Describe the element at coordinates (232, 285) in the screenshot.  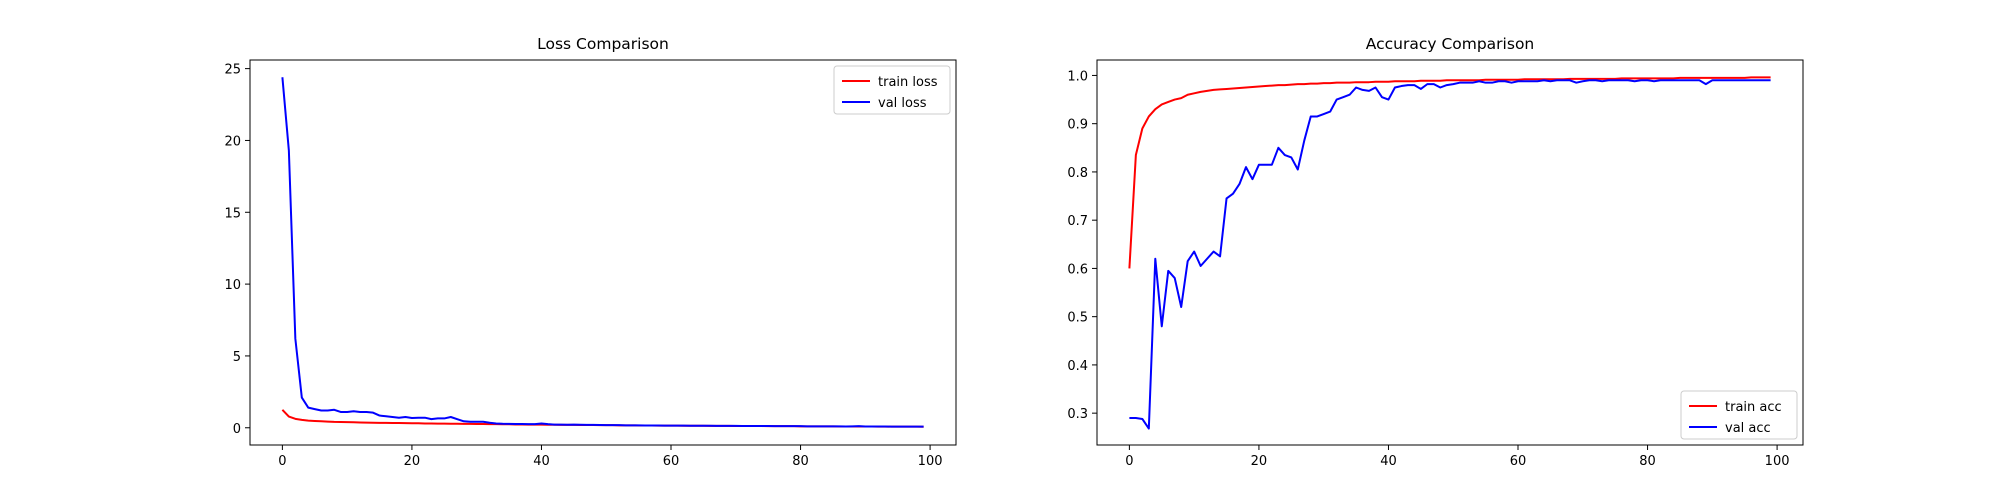
I see `y-tick-label: 10` at that location.